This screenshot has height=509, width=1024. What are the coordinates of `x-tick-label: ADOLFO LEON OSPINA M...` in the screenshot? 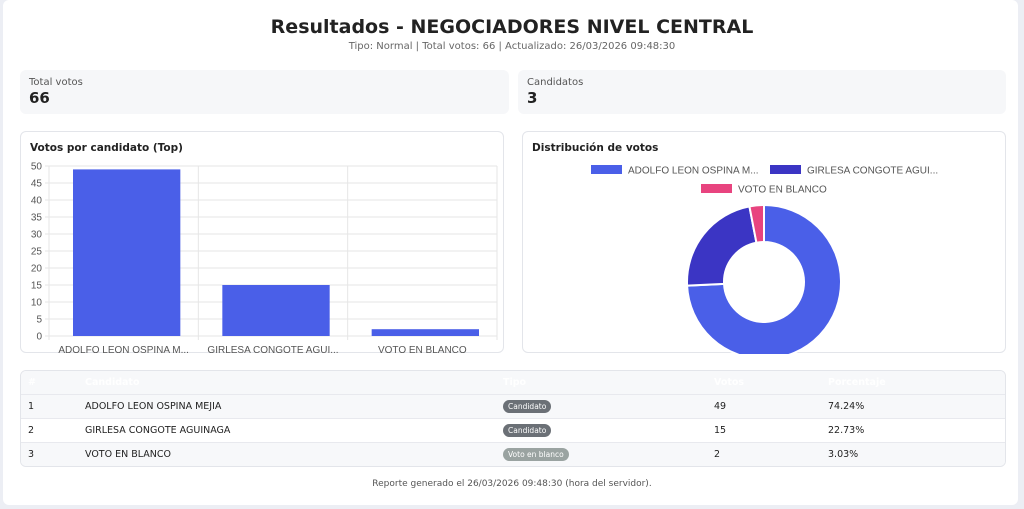 It's located at (123, 349).